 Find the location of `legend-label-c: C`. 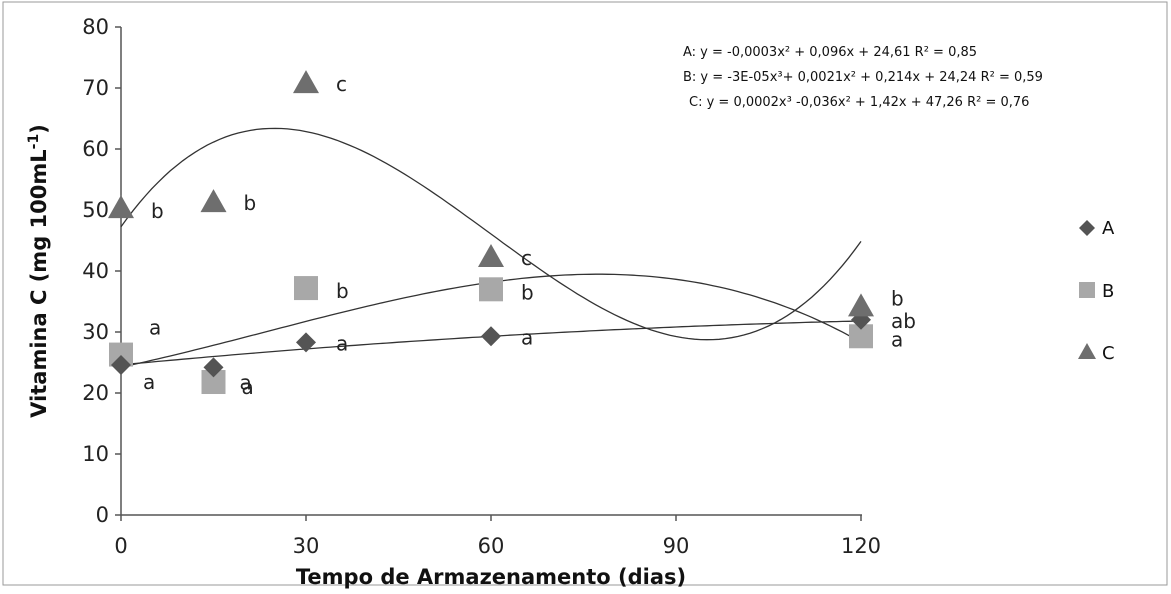

legend-label-c: C is located at coordinates (1108, 353).